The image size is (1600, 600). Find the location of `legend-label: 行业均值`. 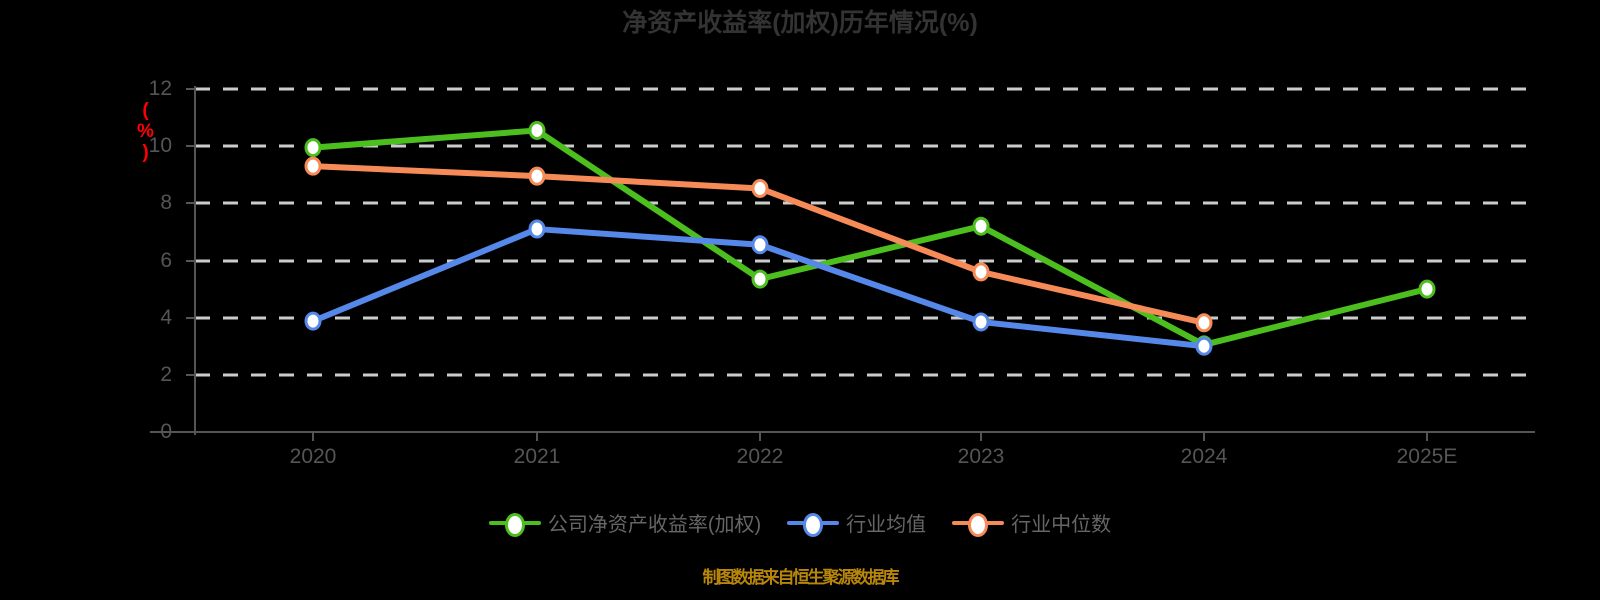

legend-label: 行业均值 is located at coordinates (886, 525).